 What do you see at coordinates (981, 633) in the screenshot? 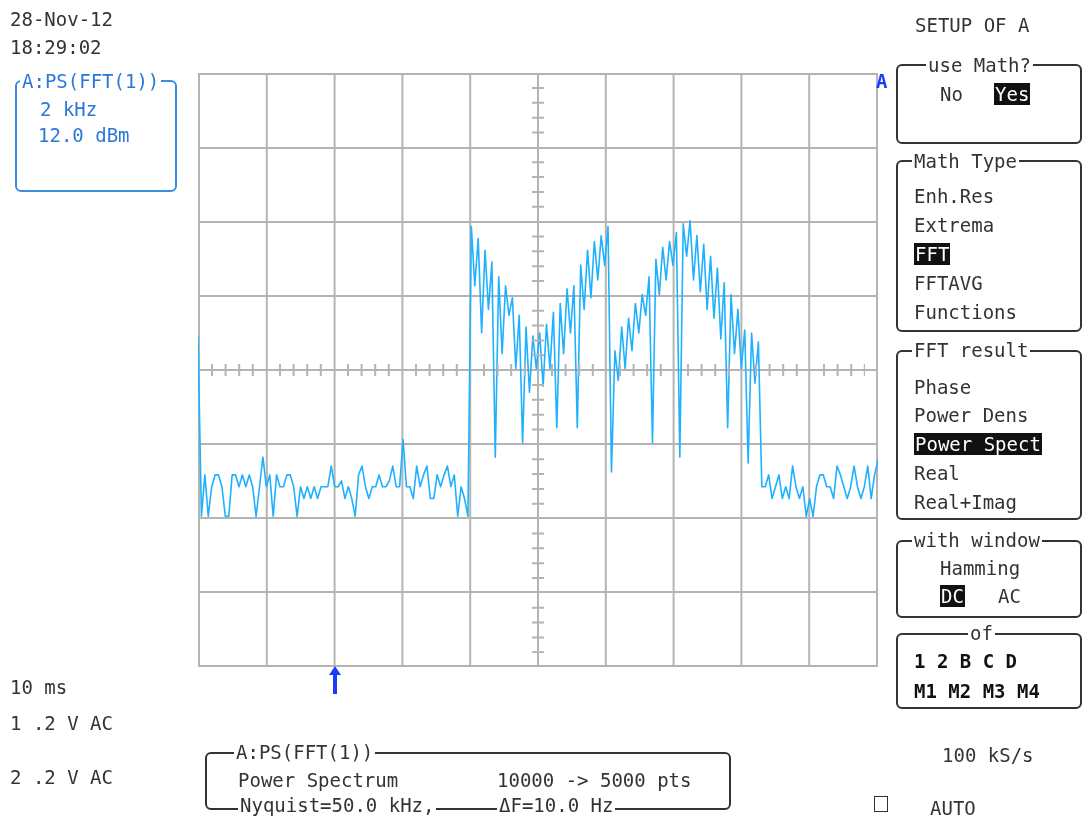
I see `text: of` at bounding box center [981, 633].